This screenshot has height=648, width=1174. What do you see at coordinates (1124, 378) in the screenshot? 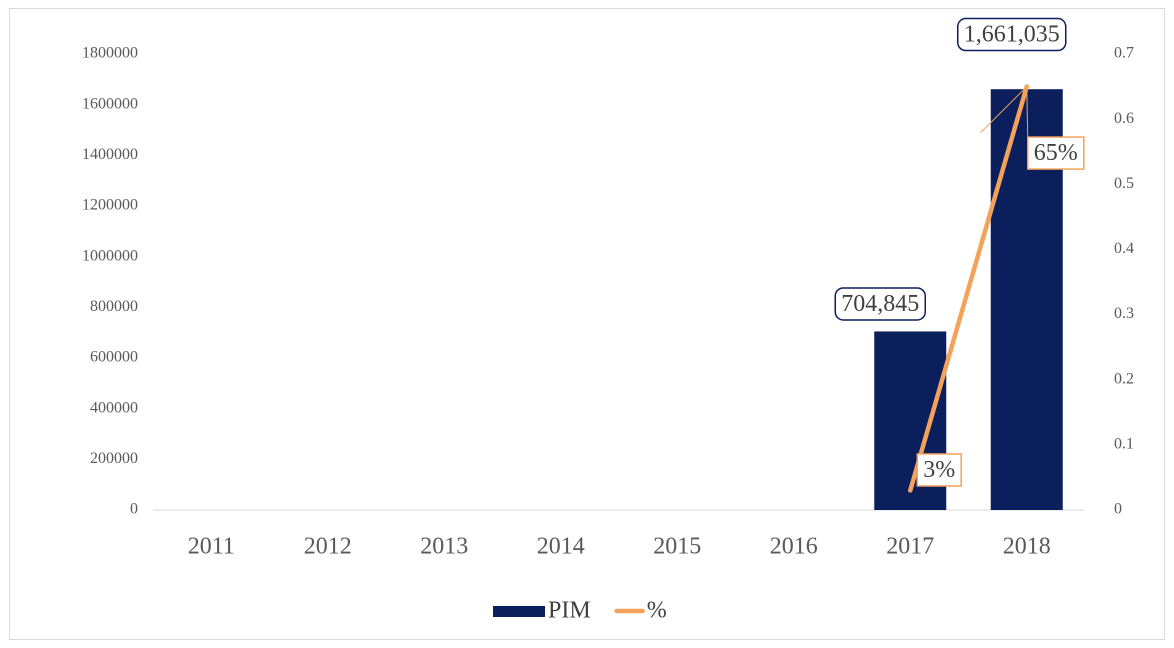
I see `y2-tick-label: 0.2` at bounding box center [1124, 378].